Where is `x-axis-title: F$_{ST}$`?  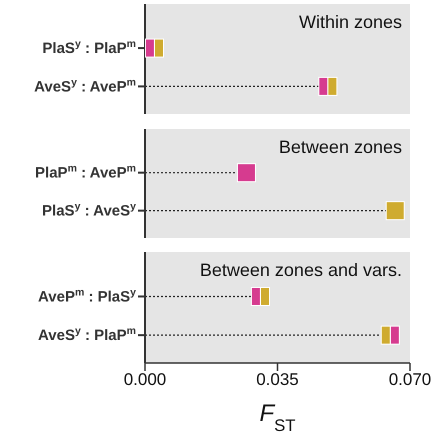 x-axis-title: F$_{ST}$ is located at coordinates (277, 417).